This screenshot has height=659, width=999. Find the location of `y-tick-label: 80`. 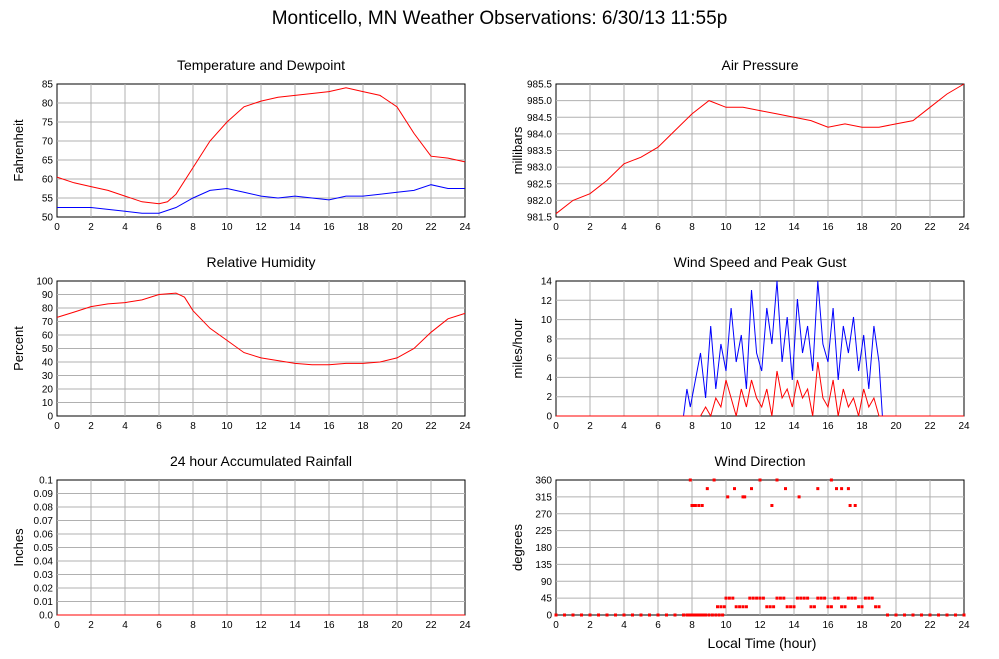

y-tick-label: 80 is located at coordinates (48, 104).